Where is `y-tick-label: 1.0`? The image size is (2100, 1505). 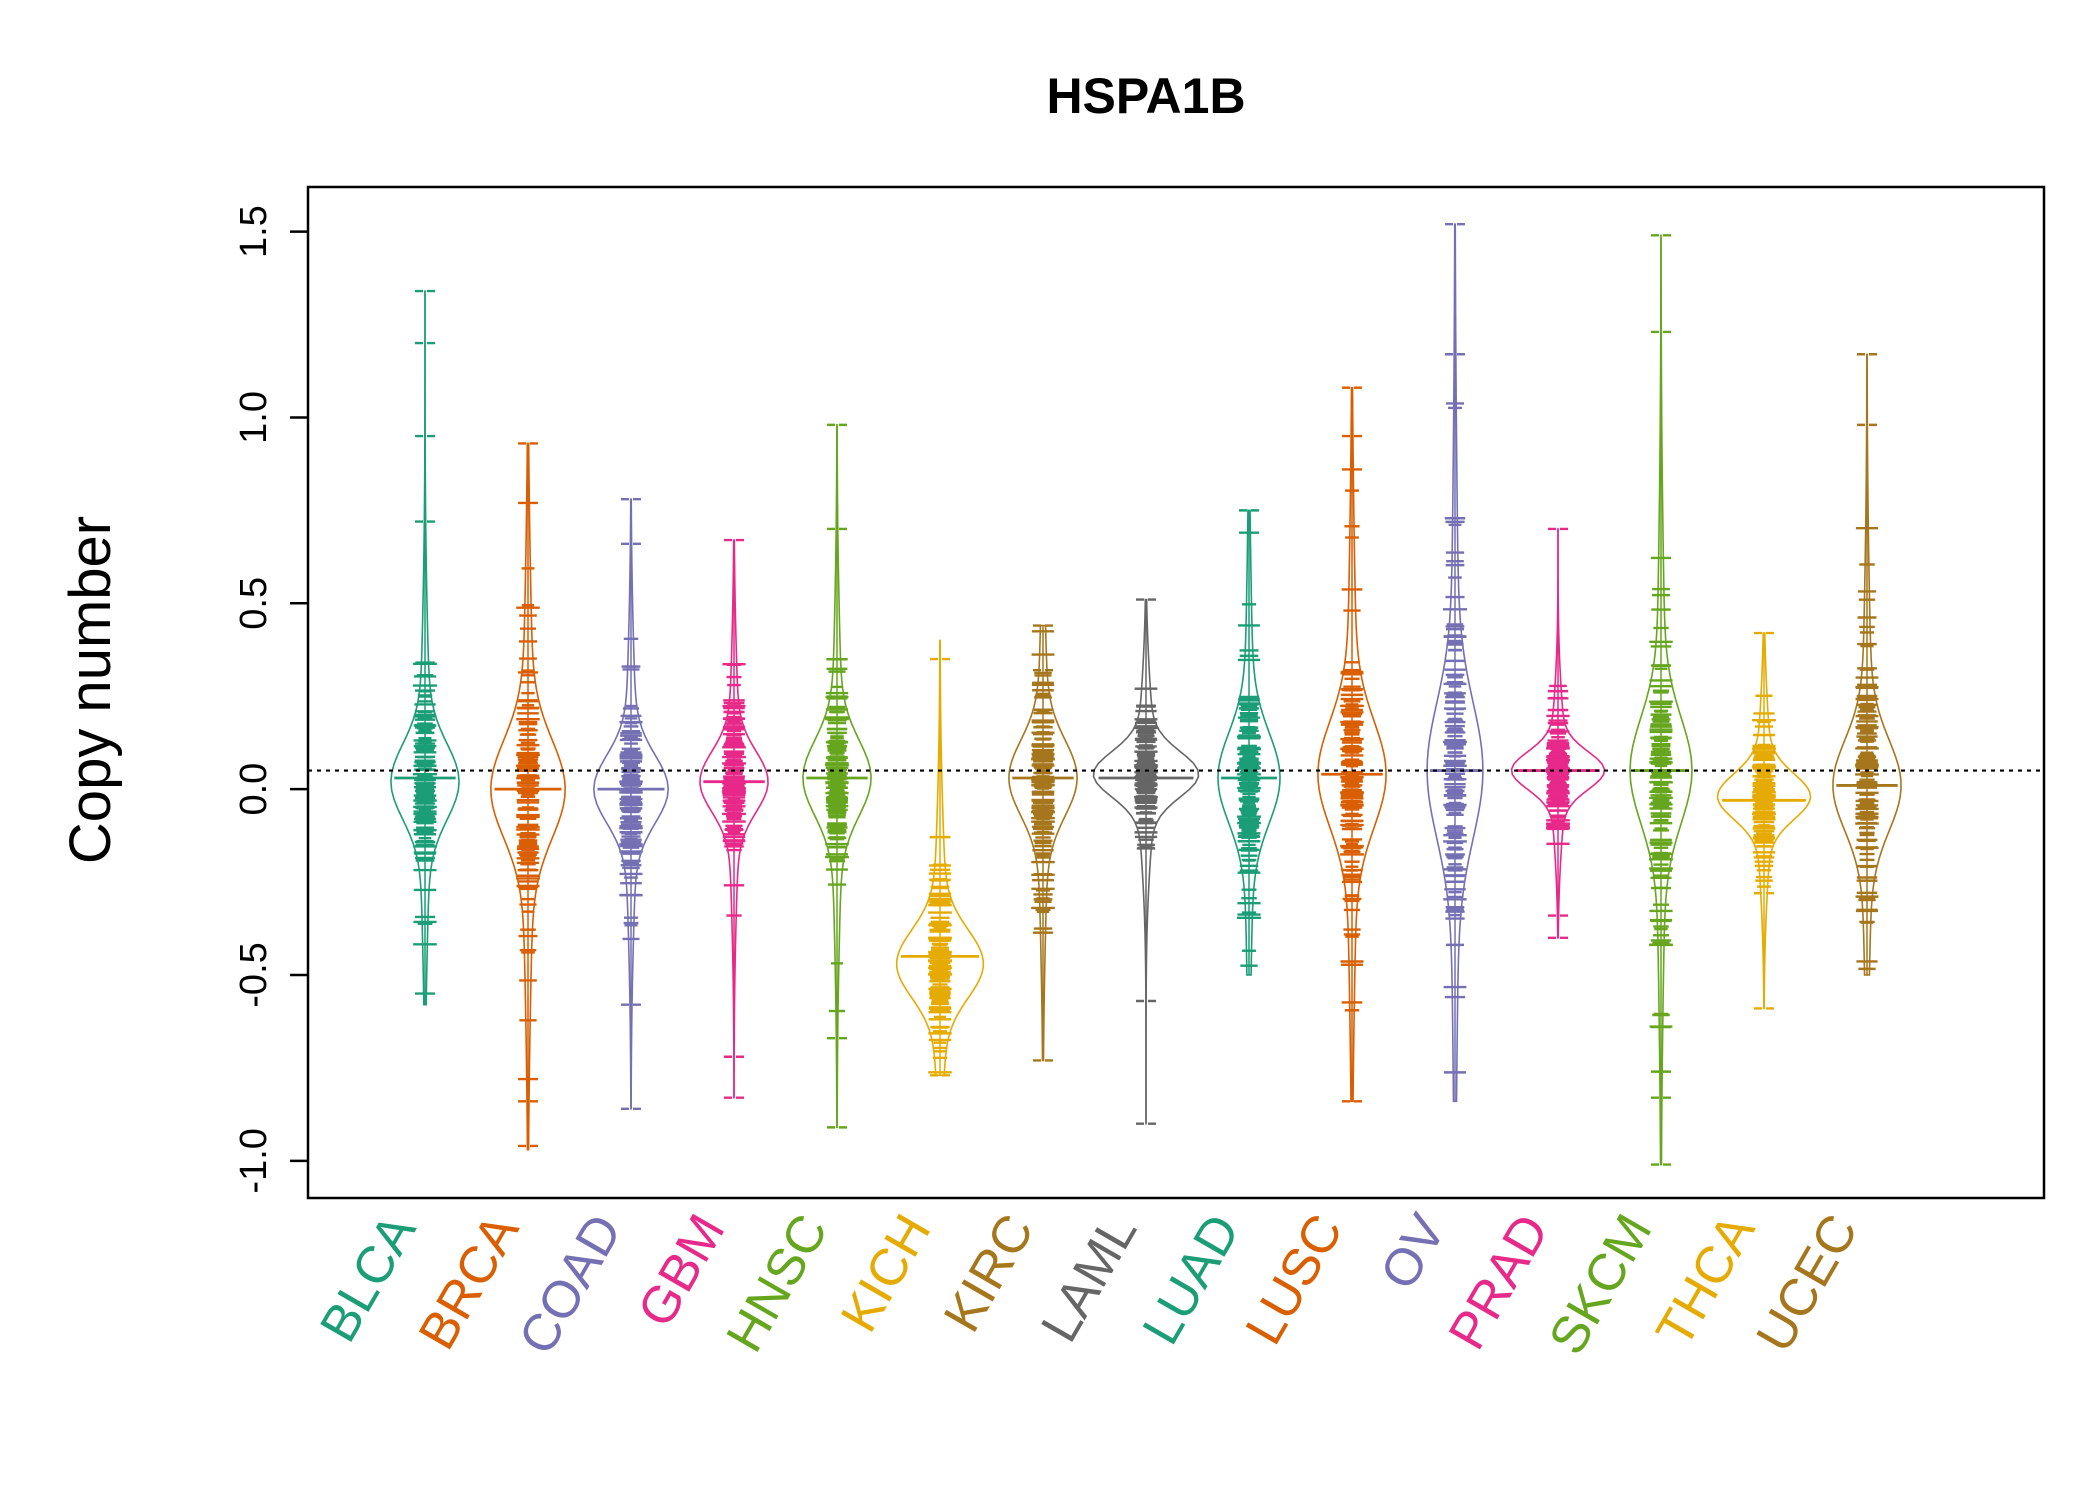 y-tick-label: 1.0 is located at coordinates (254, 417).